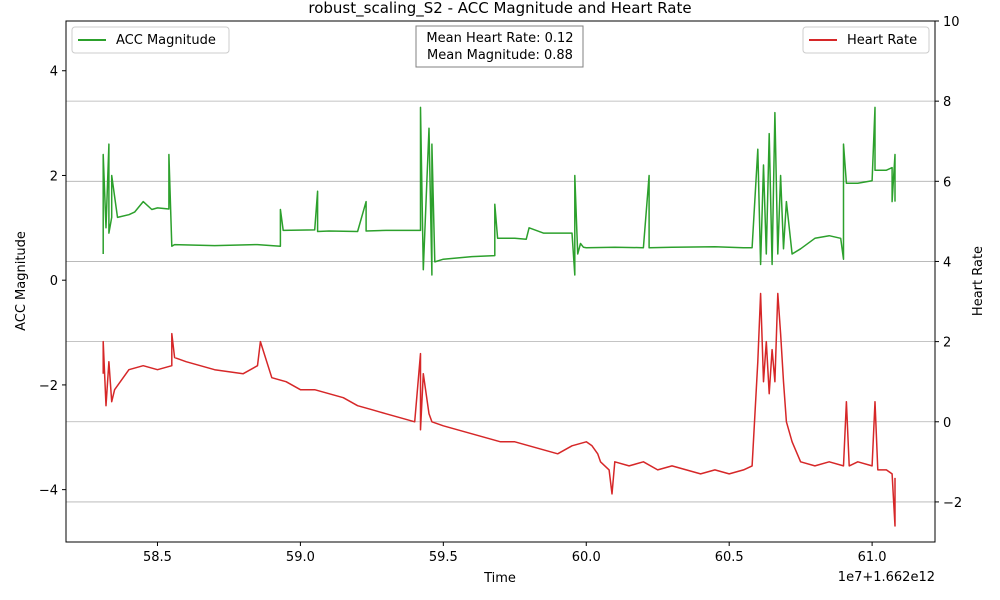  What do you see at coordinates (729, 557) in the screenshot?
I see `x-tick-label: 60.5` at bounding box center [729, 557].